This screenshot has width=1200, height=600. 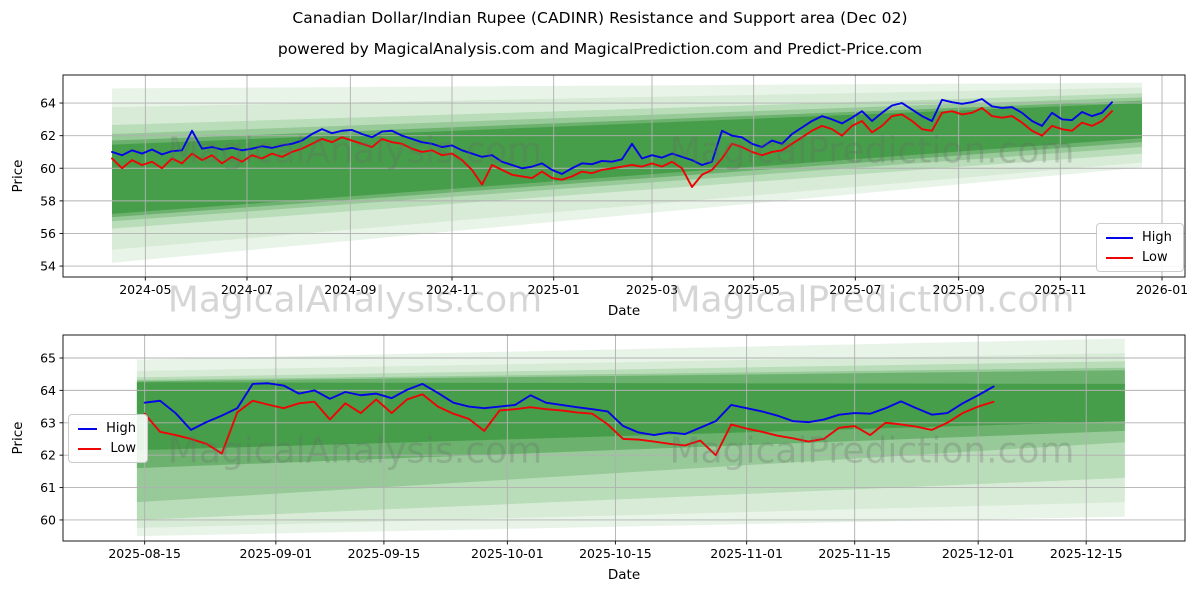 I want to click on recent-detail-chart-low-series-line, so click(x=569, y=425).